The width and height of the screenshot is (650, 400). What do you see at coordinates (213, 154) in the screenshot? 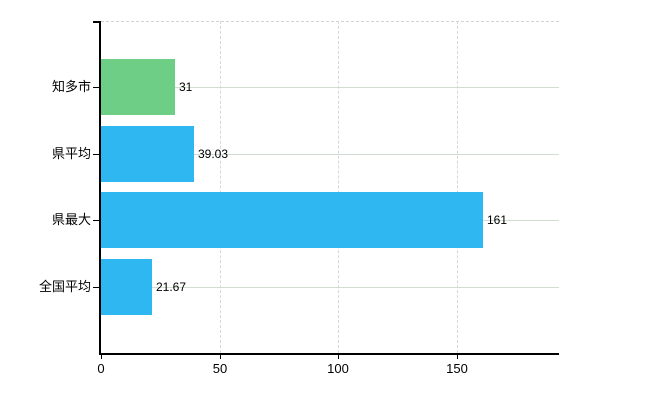
I see `bar-value-label: 39.03` at bounding box center [213, 154].